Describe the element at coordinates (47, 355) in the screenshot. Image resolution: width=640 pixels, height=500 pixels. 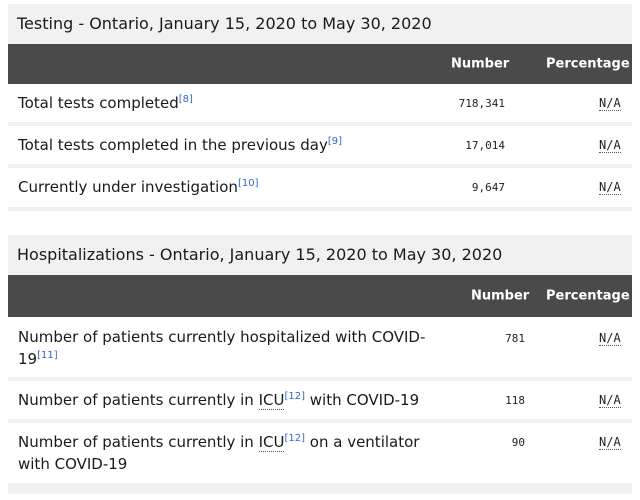
I see `reference-link: [11]` at that location.